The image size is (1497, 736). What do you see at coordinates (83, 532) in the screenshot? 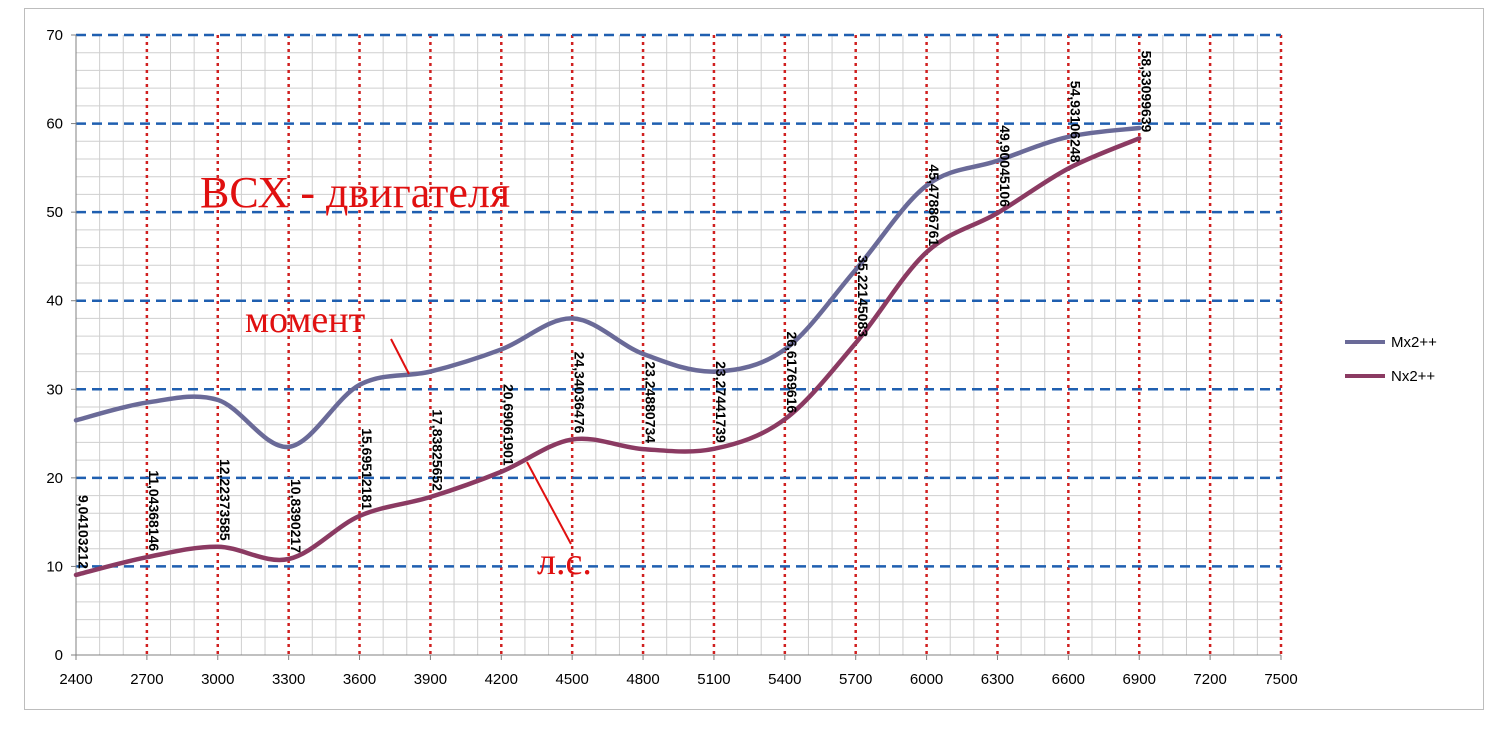
I see `data-label: 9,04103212` at bounding box center [83, 532].